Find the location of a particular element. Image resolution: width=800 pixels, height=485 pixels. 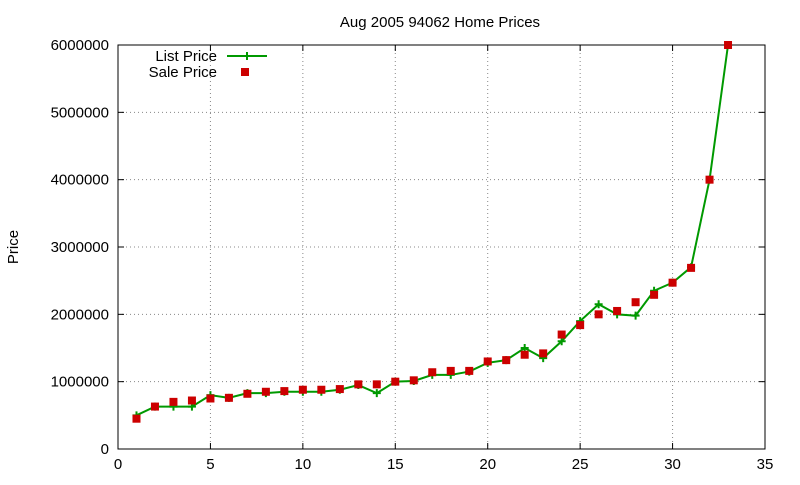

x-tick-label: 10 is located at coordinates (303, 464).